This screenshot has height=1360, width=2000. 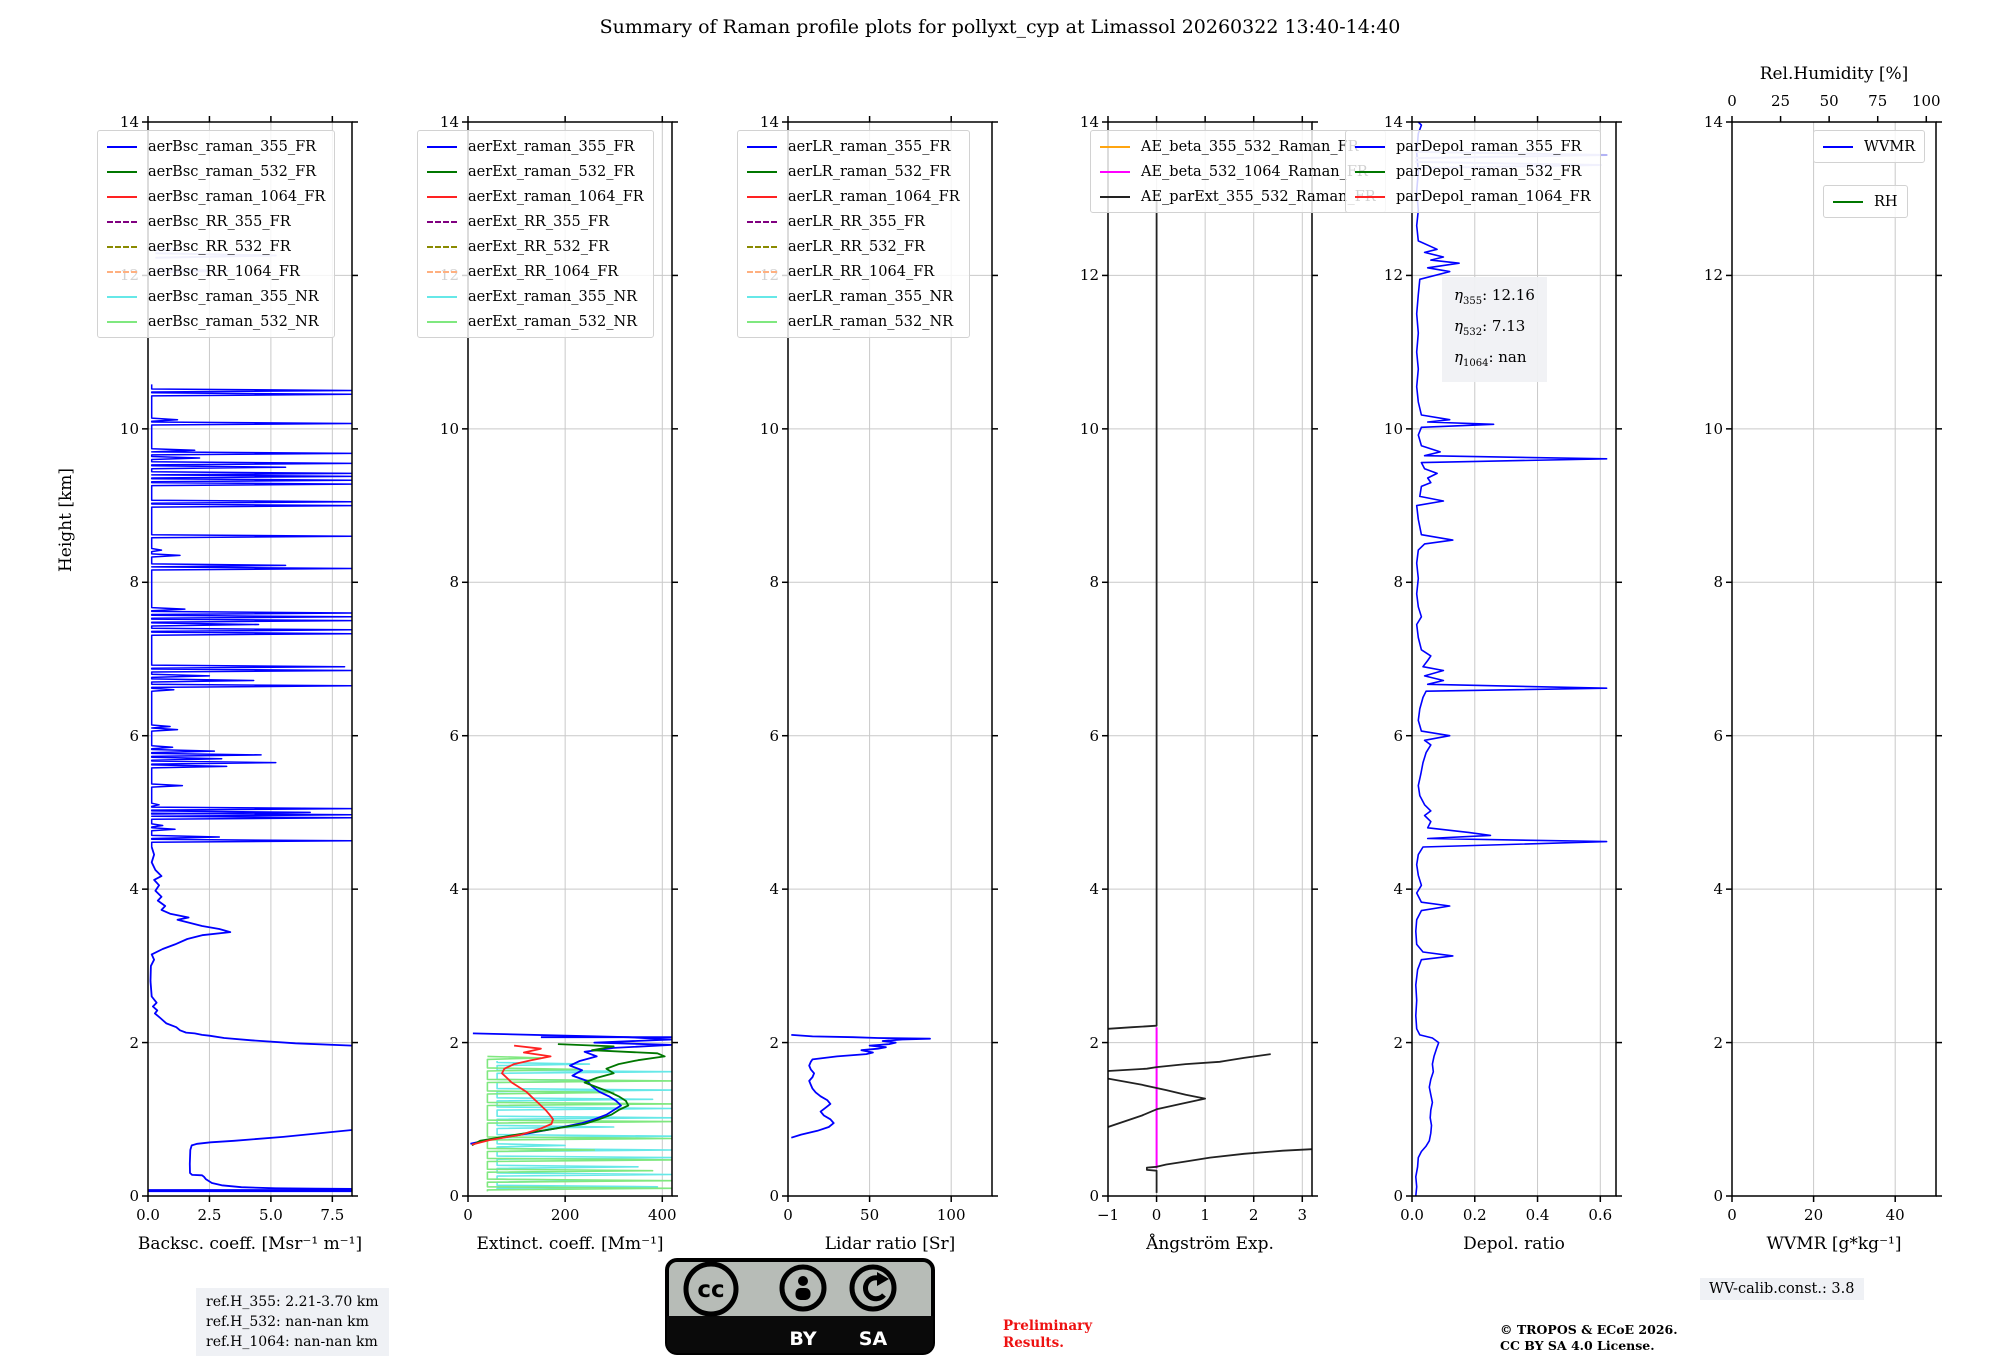 I want to click on legend-item: parDepol_raman_355_FR, so click(x=1473, y=146).